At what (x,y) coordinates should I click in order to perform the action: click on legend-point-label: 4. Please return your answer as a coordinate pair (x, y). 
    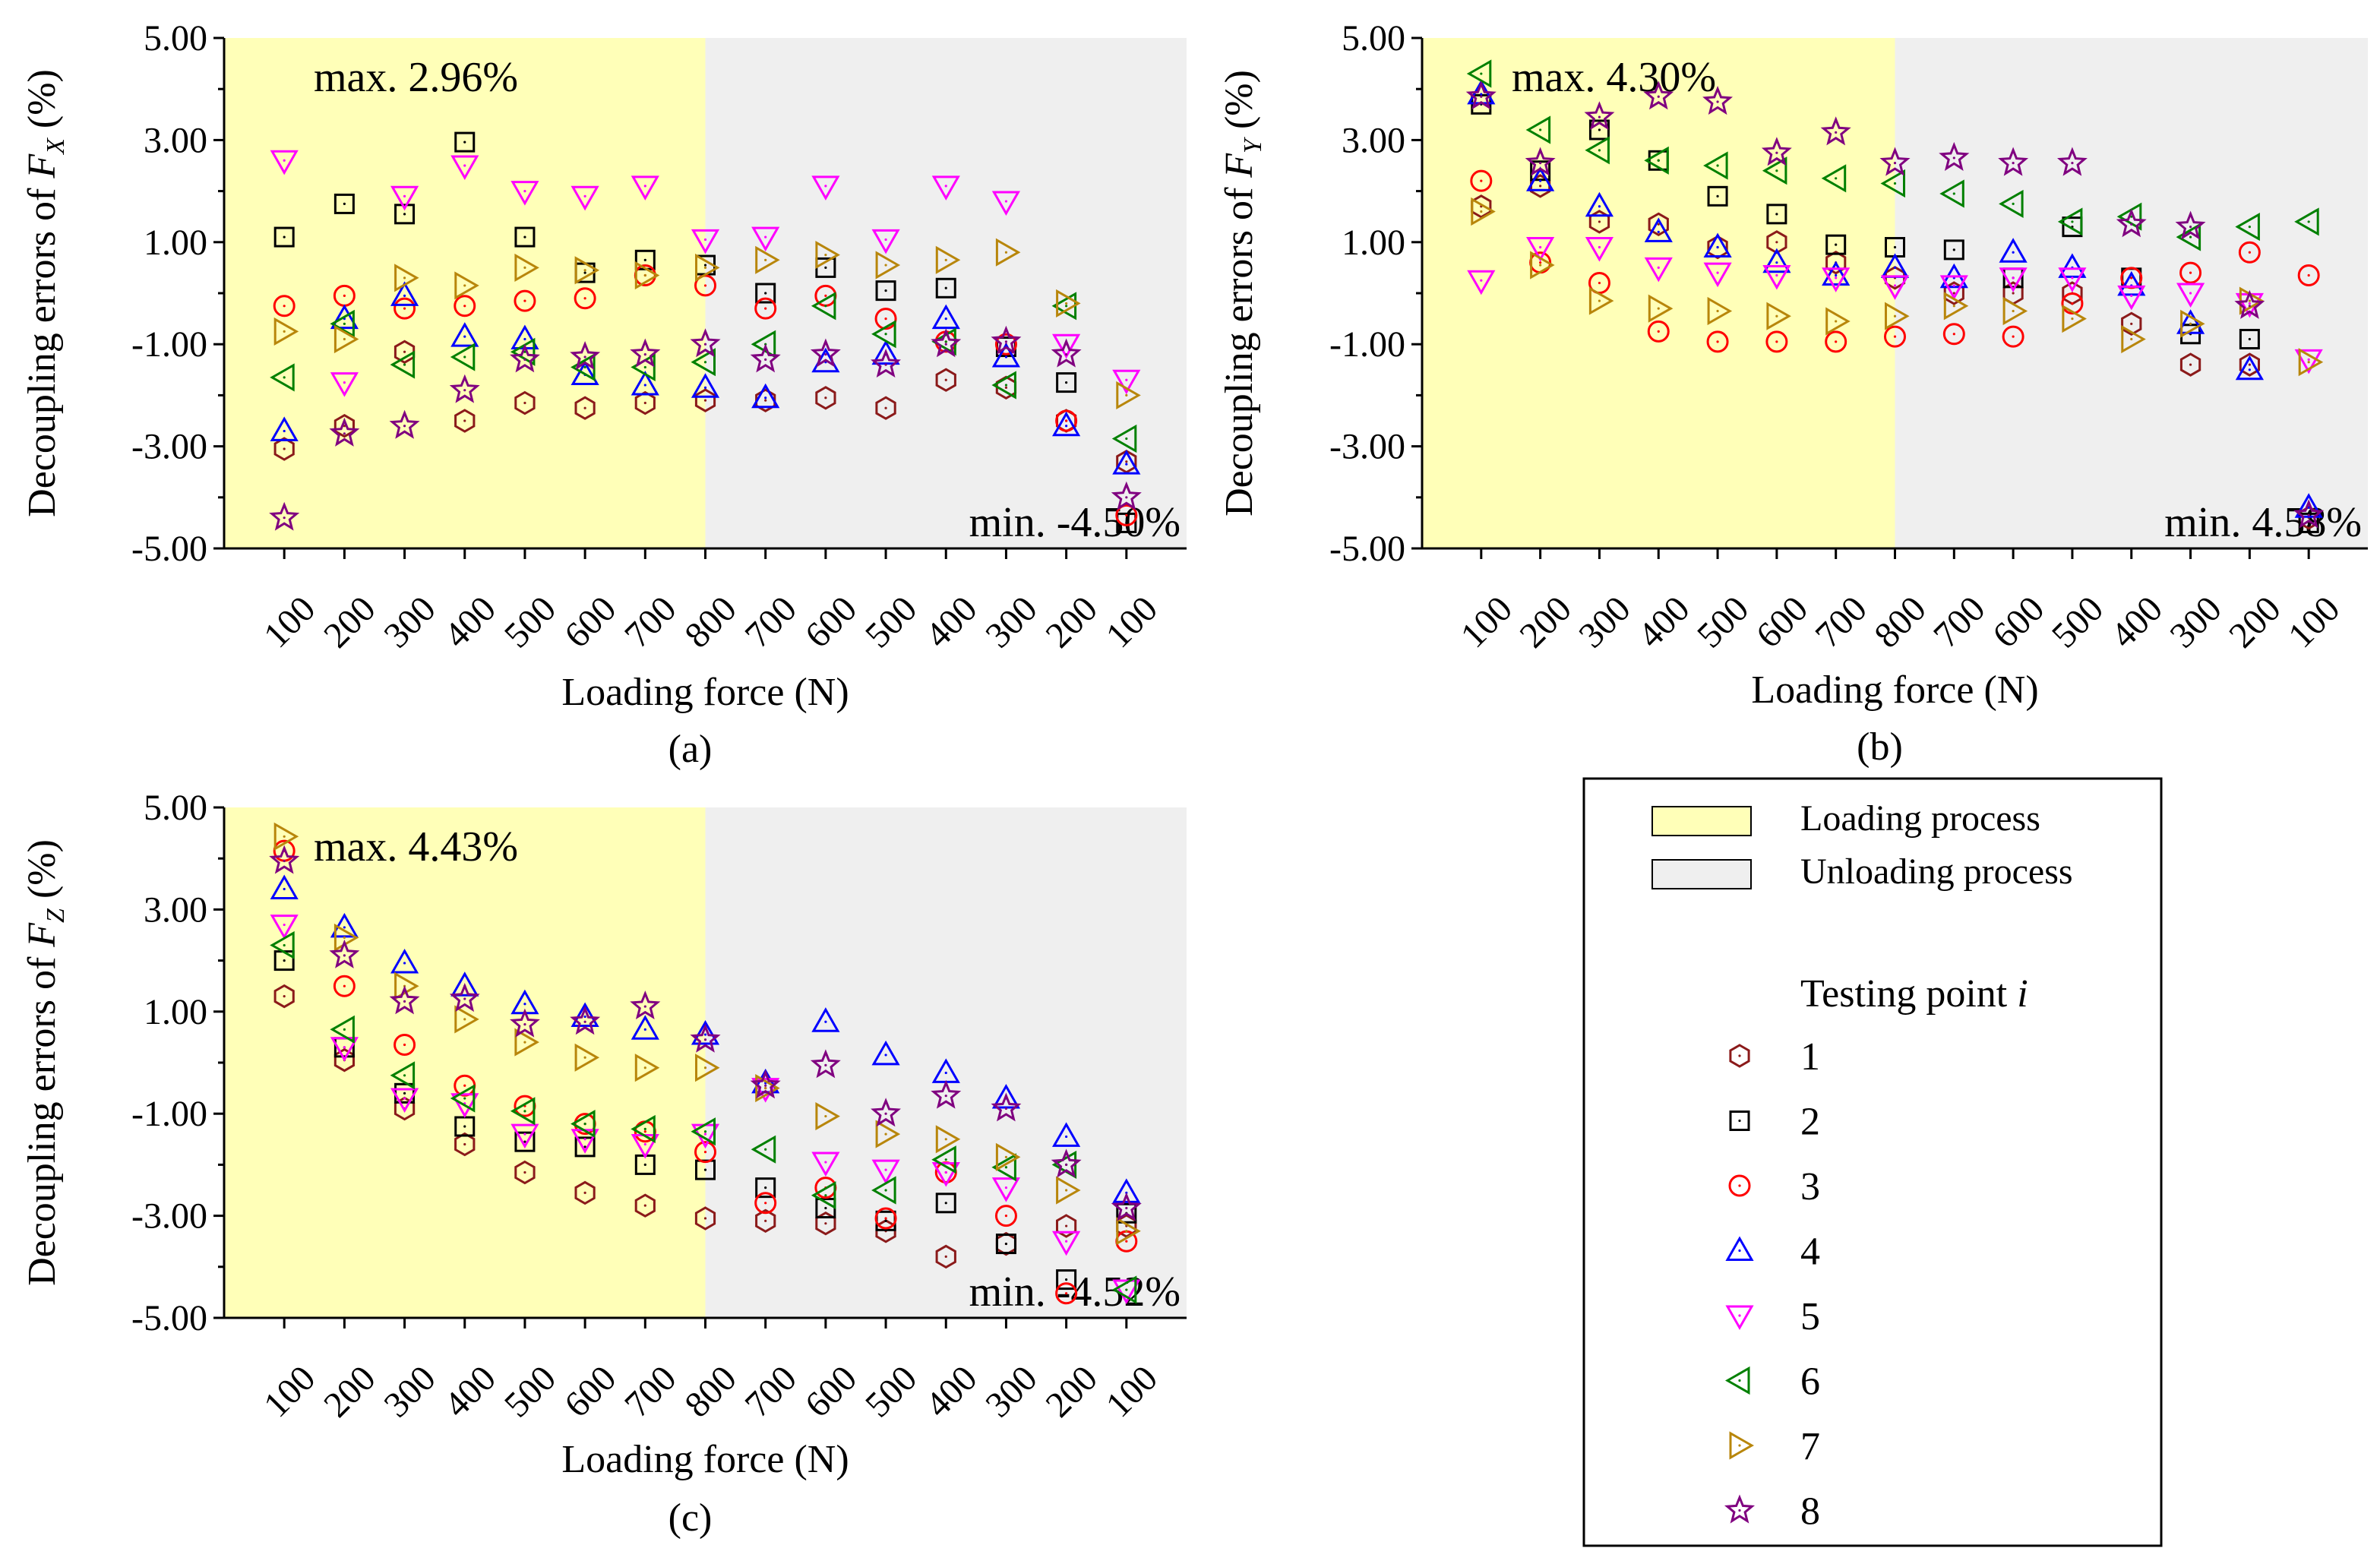
    Looking at the image, I should click on (1810, 1252).